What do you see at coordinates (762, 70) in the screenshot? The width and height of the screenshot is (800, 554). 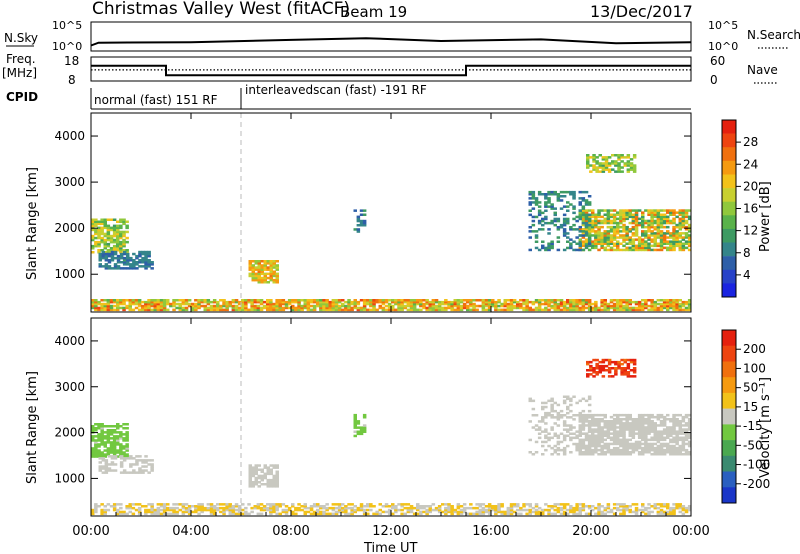 I see `nave-label: Nave` at bounding box center [762, 70].